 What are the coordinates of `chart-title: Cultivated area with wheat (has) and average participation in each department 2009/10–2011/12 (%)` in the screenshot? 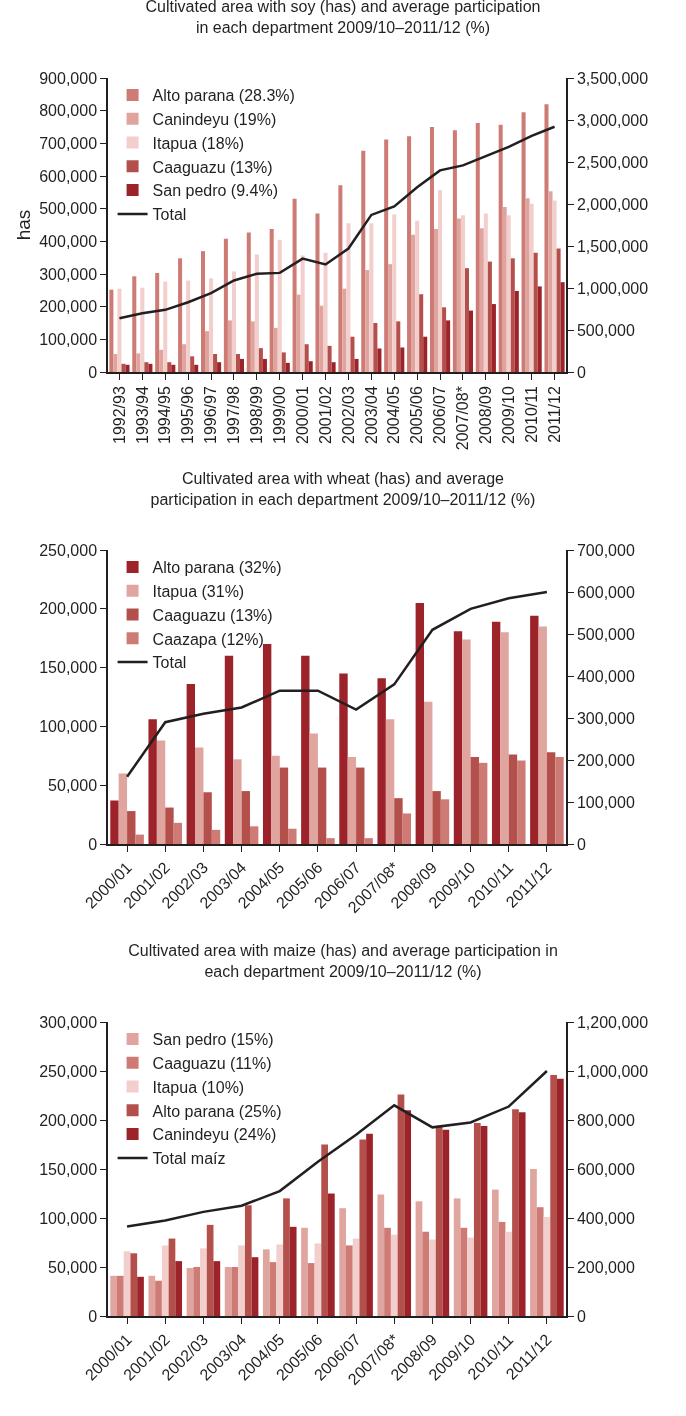 It's located at (343, 488).